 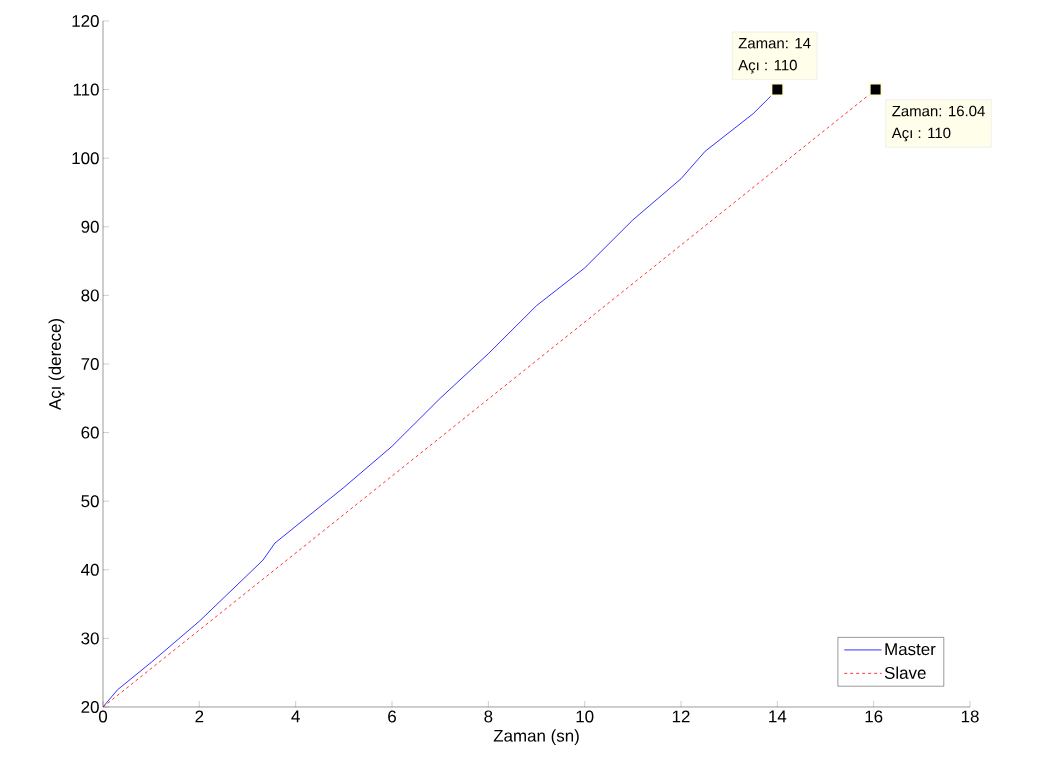 I want to click on x-tick-label: 10, so click(x=585, y=716).